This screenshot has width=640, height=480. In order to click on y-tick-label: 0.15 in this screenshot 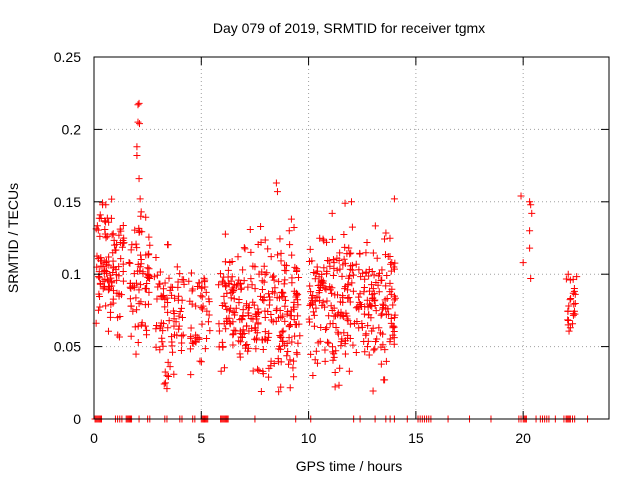, I will do `click(67, 202)`.